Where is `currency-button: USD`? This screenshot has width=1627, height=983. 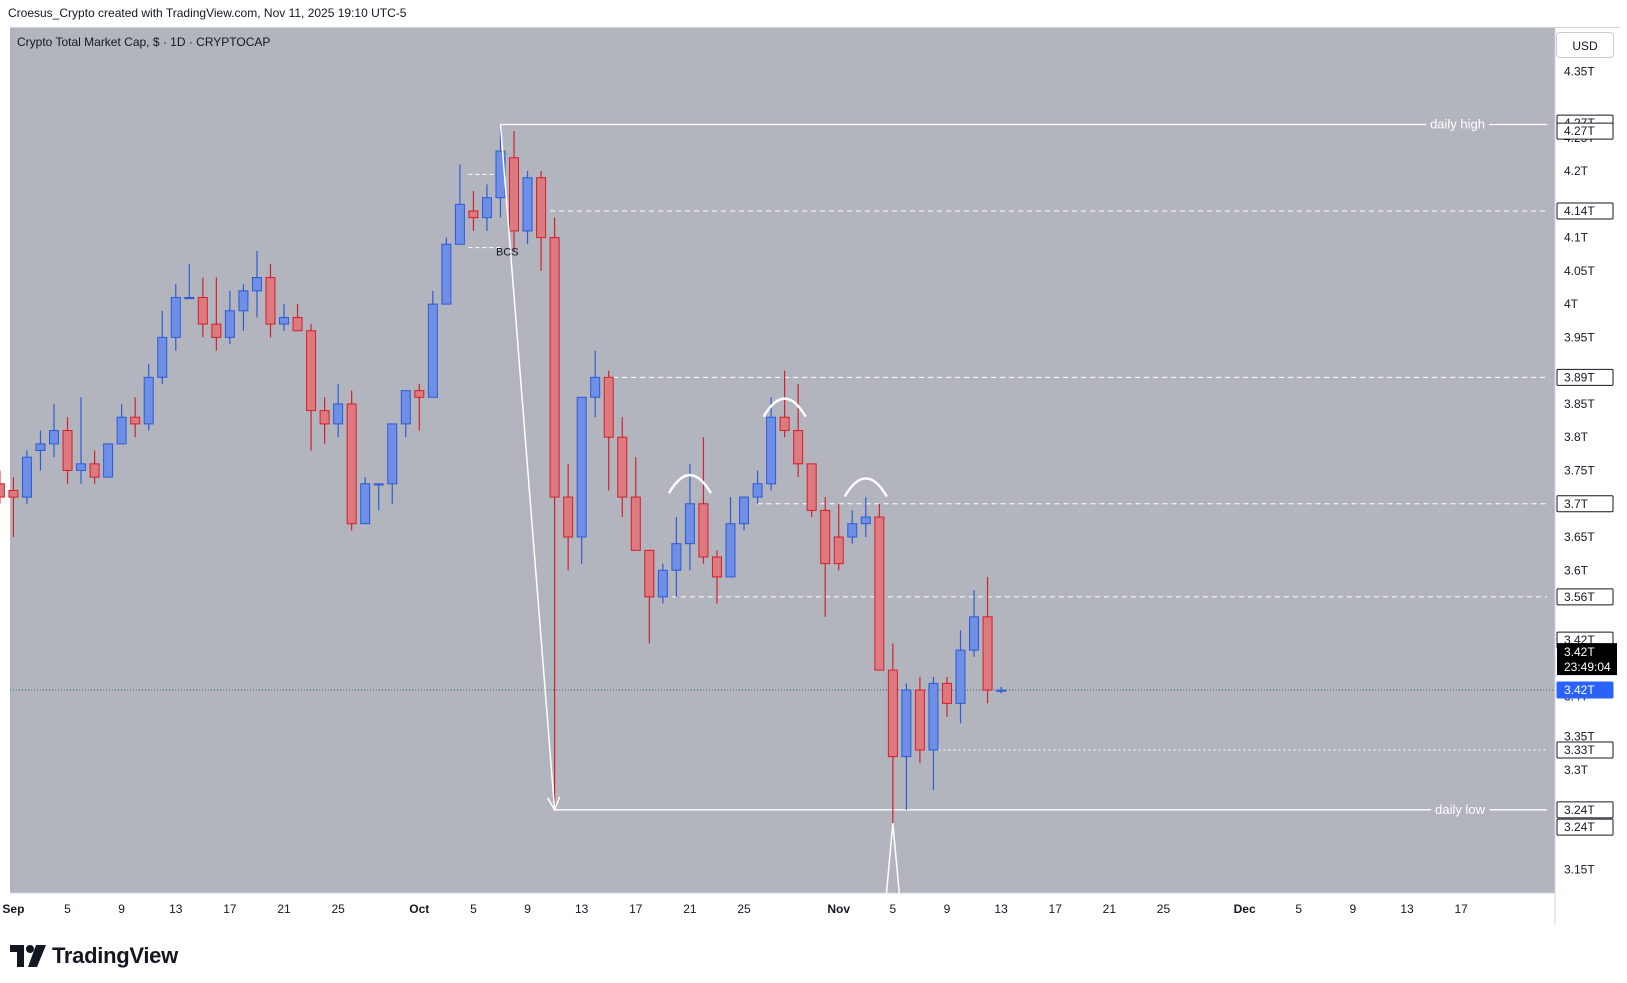 currency-button: USD is located at coordinates (1585, 45).